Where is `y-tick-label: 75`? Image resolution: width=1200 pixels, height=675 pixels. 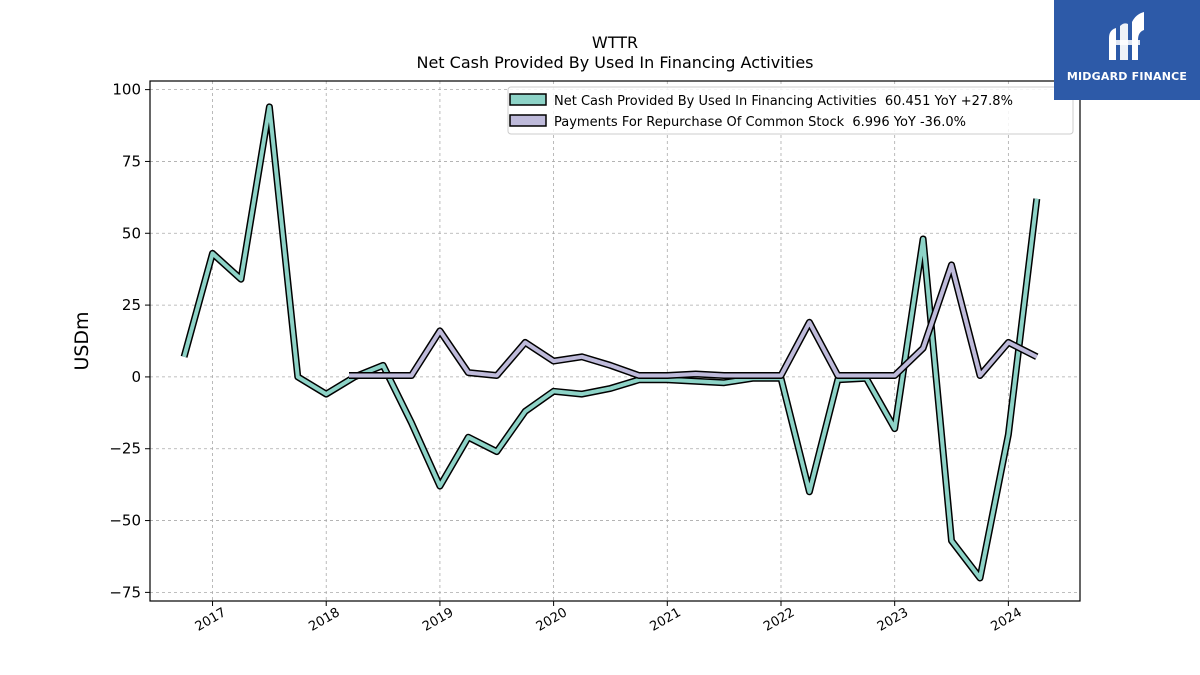
y-tick-label: 75 is located at coordinates (131, 161).